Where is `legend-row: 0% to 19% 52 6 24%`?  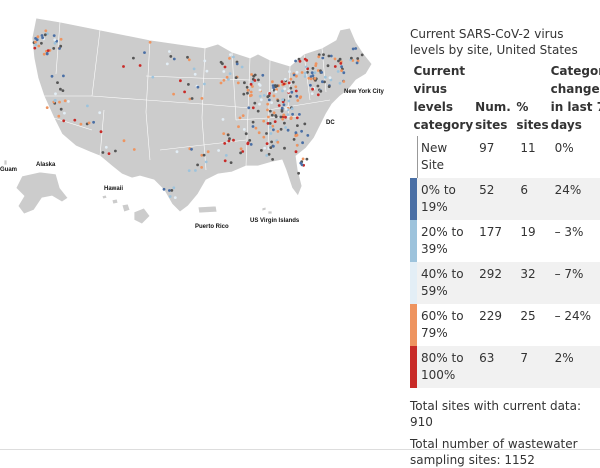 legend-row: 0% to 19% 52 6 24% is located at coordinates (507, 199).